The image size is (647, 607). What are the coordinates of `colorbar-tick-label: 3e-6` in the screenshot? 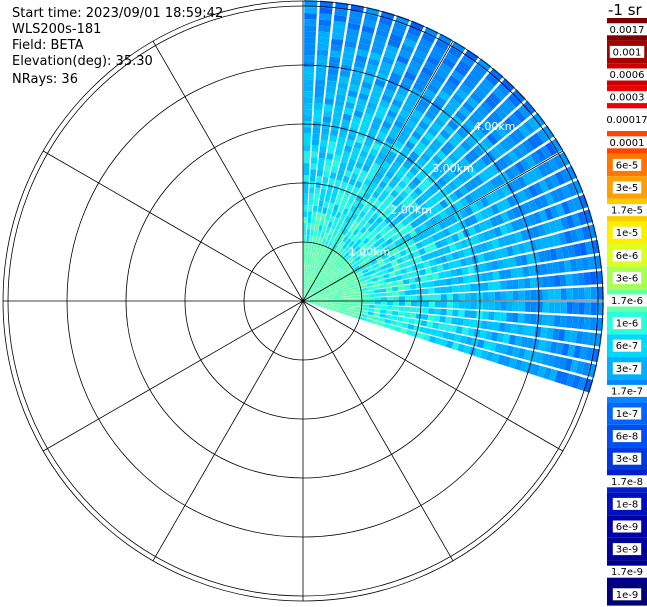 It's located at (627, 278).